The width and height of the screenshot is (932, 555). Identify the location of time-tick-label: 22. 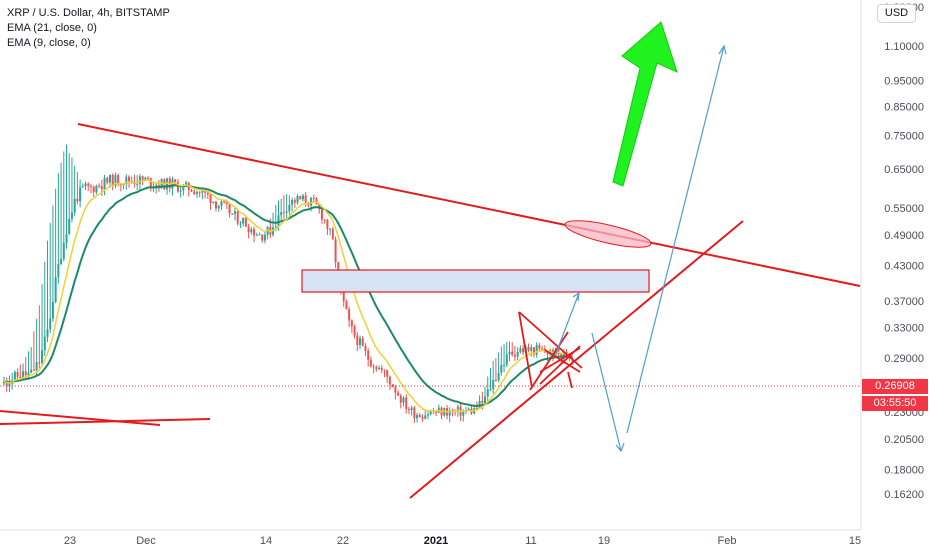
(343, 541).